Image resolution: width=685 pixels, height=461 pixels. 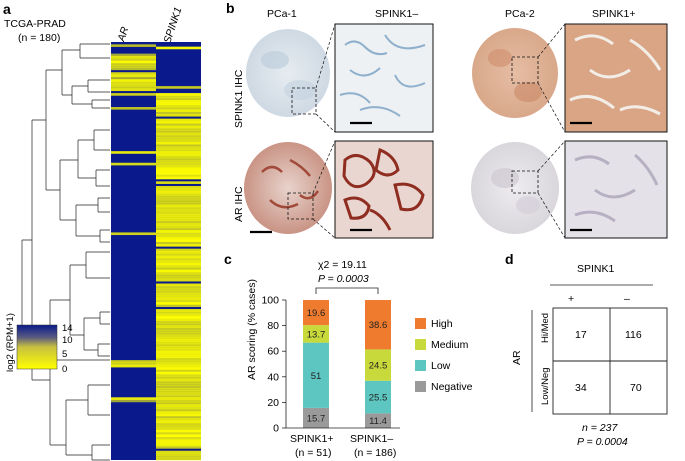 What do you see at coordinates (581, 335) in the screenshot?
I see `cell-pos-hi: 17` at bounding box center [581, 335].